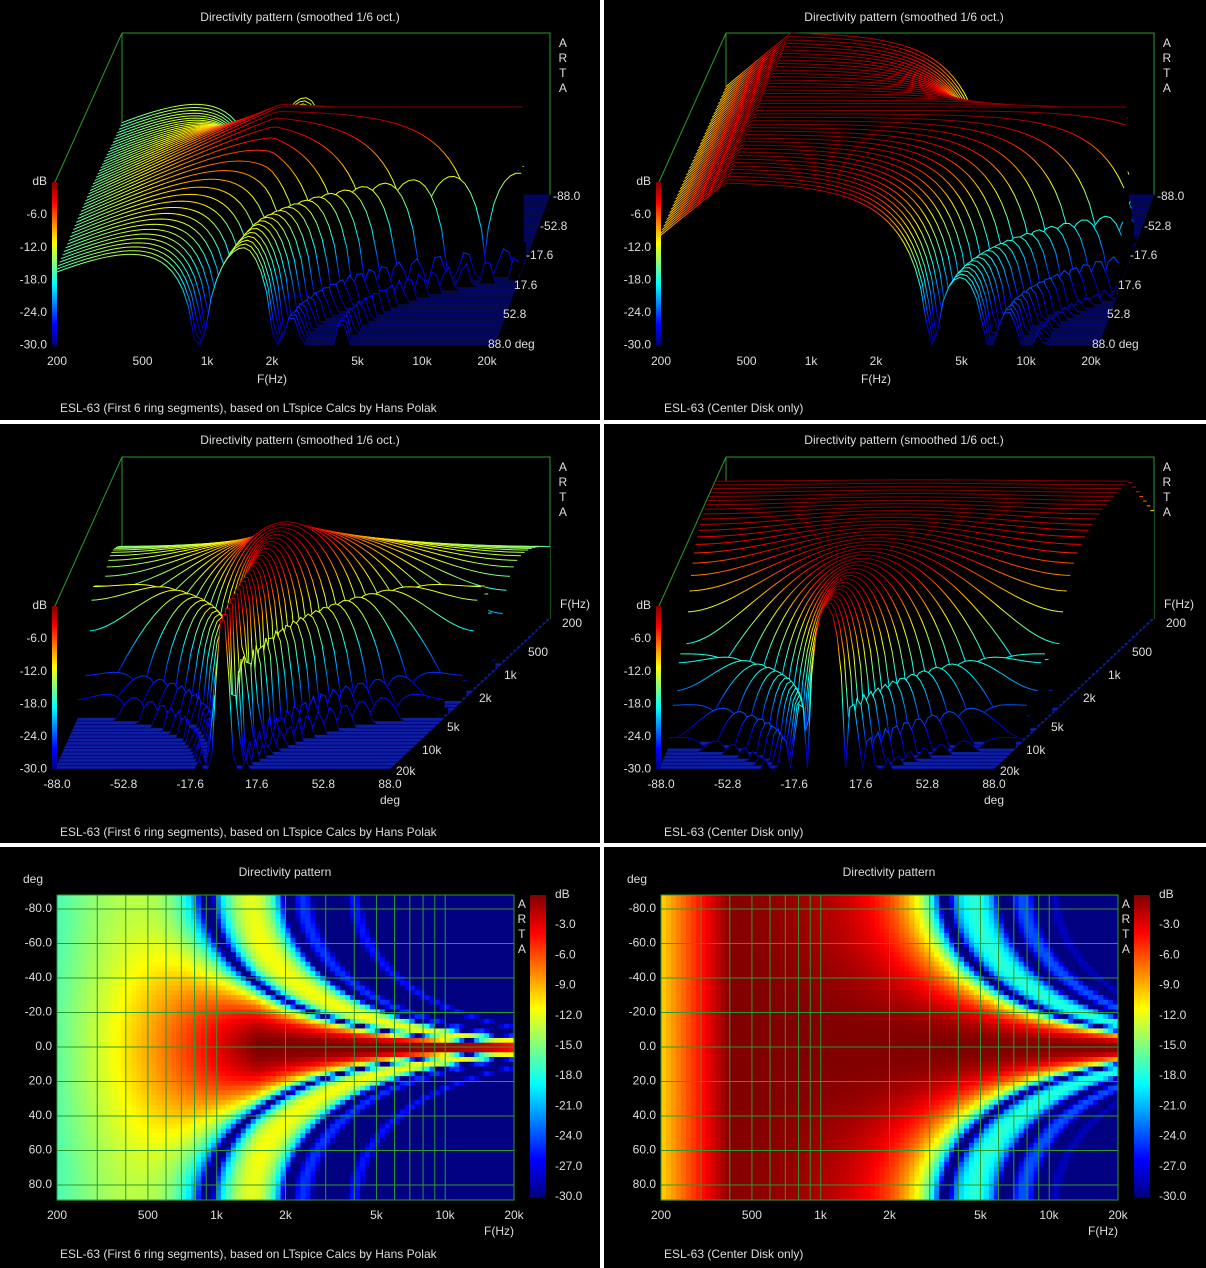 This screenshot has height=1268, width=1206. What do you see at coordinates (540, 255) in the screenshot?
I see `angle-tick-label: -17.6` at bounding box center [540, 255].